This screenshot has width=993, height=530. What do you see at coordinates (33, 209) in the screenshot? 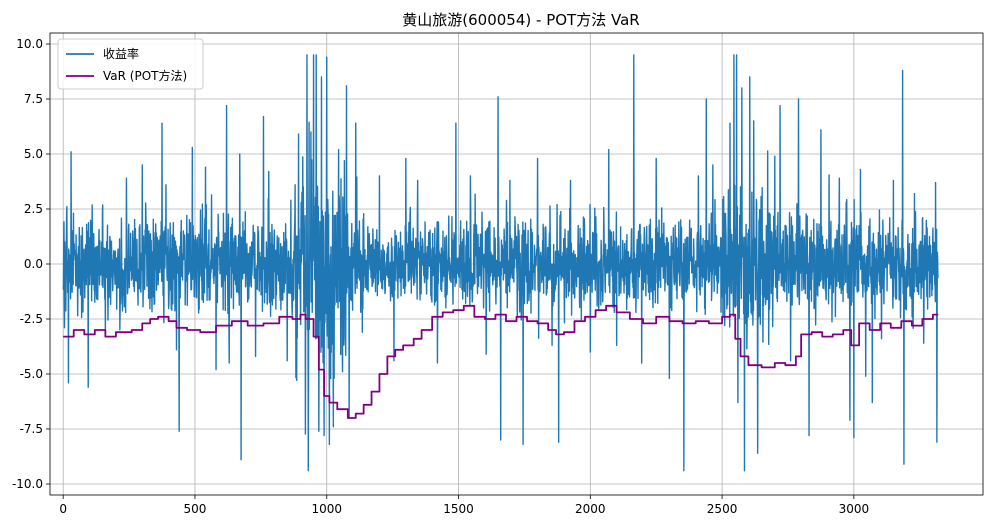
I see `y-tick-label: 2.5` at bounding box center [33, 209].